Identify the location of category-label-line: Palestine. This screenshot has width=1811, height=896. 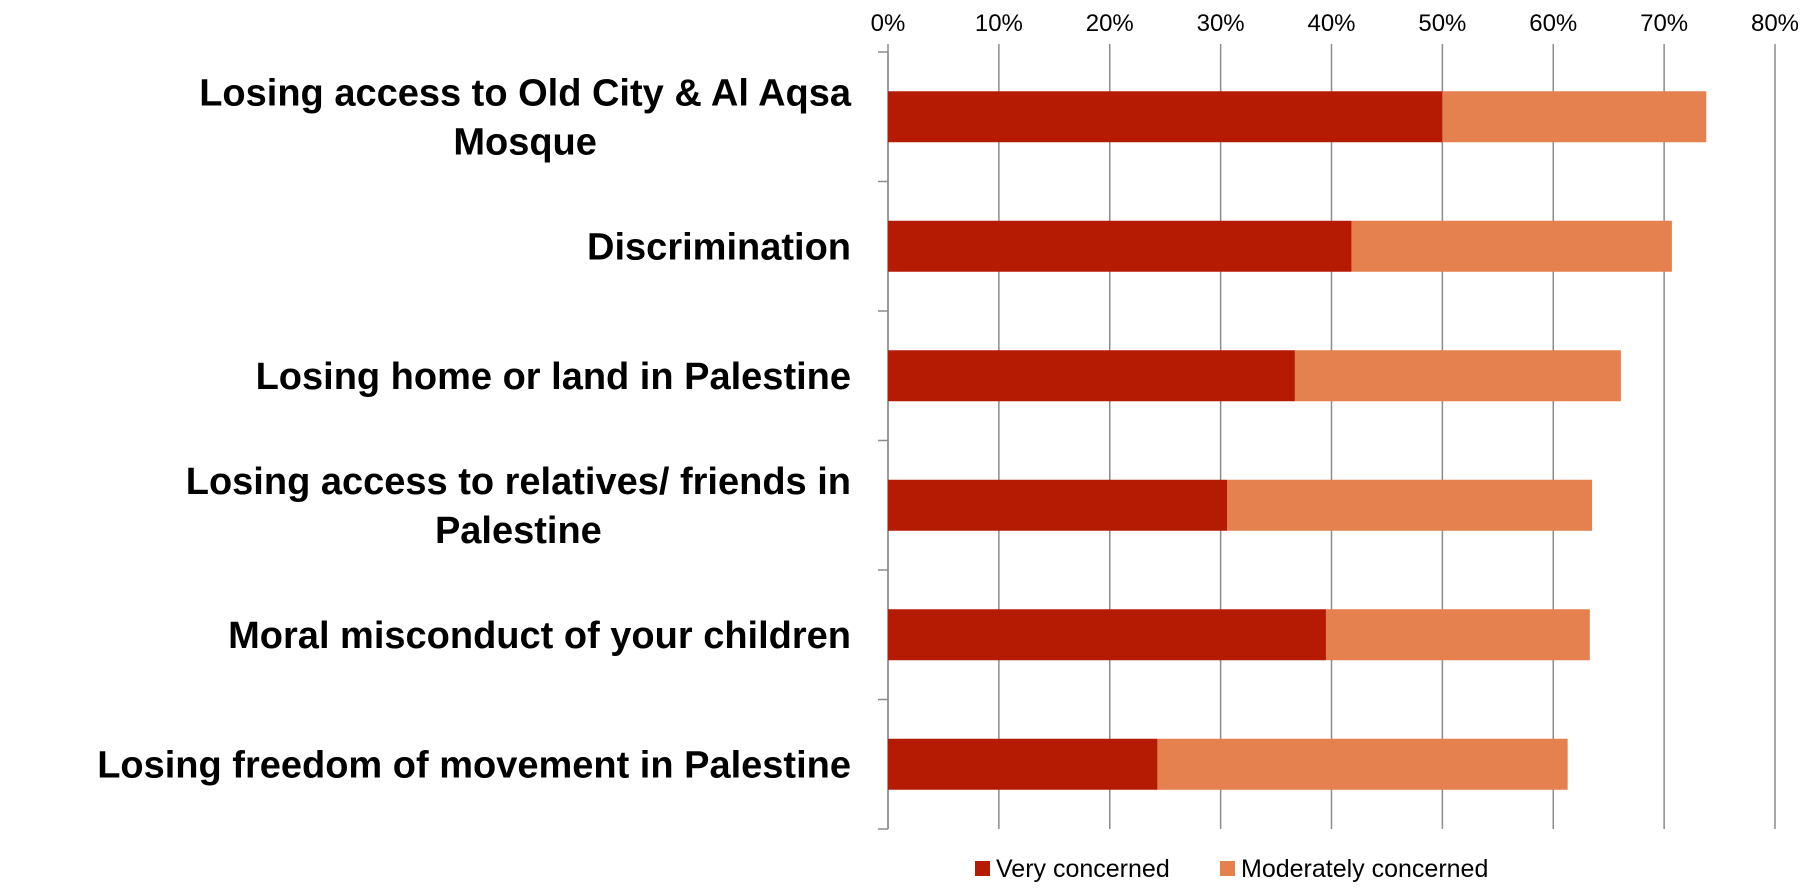
(518, 531).